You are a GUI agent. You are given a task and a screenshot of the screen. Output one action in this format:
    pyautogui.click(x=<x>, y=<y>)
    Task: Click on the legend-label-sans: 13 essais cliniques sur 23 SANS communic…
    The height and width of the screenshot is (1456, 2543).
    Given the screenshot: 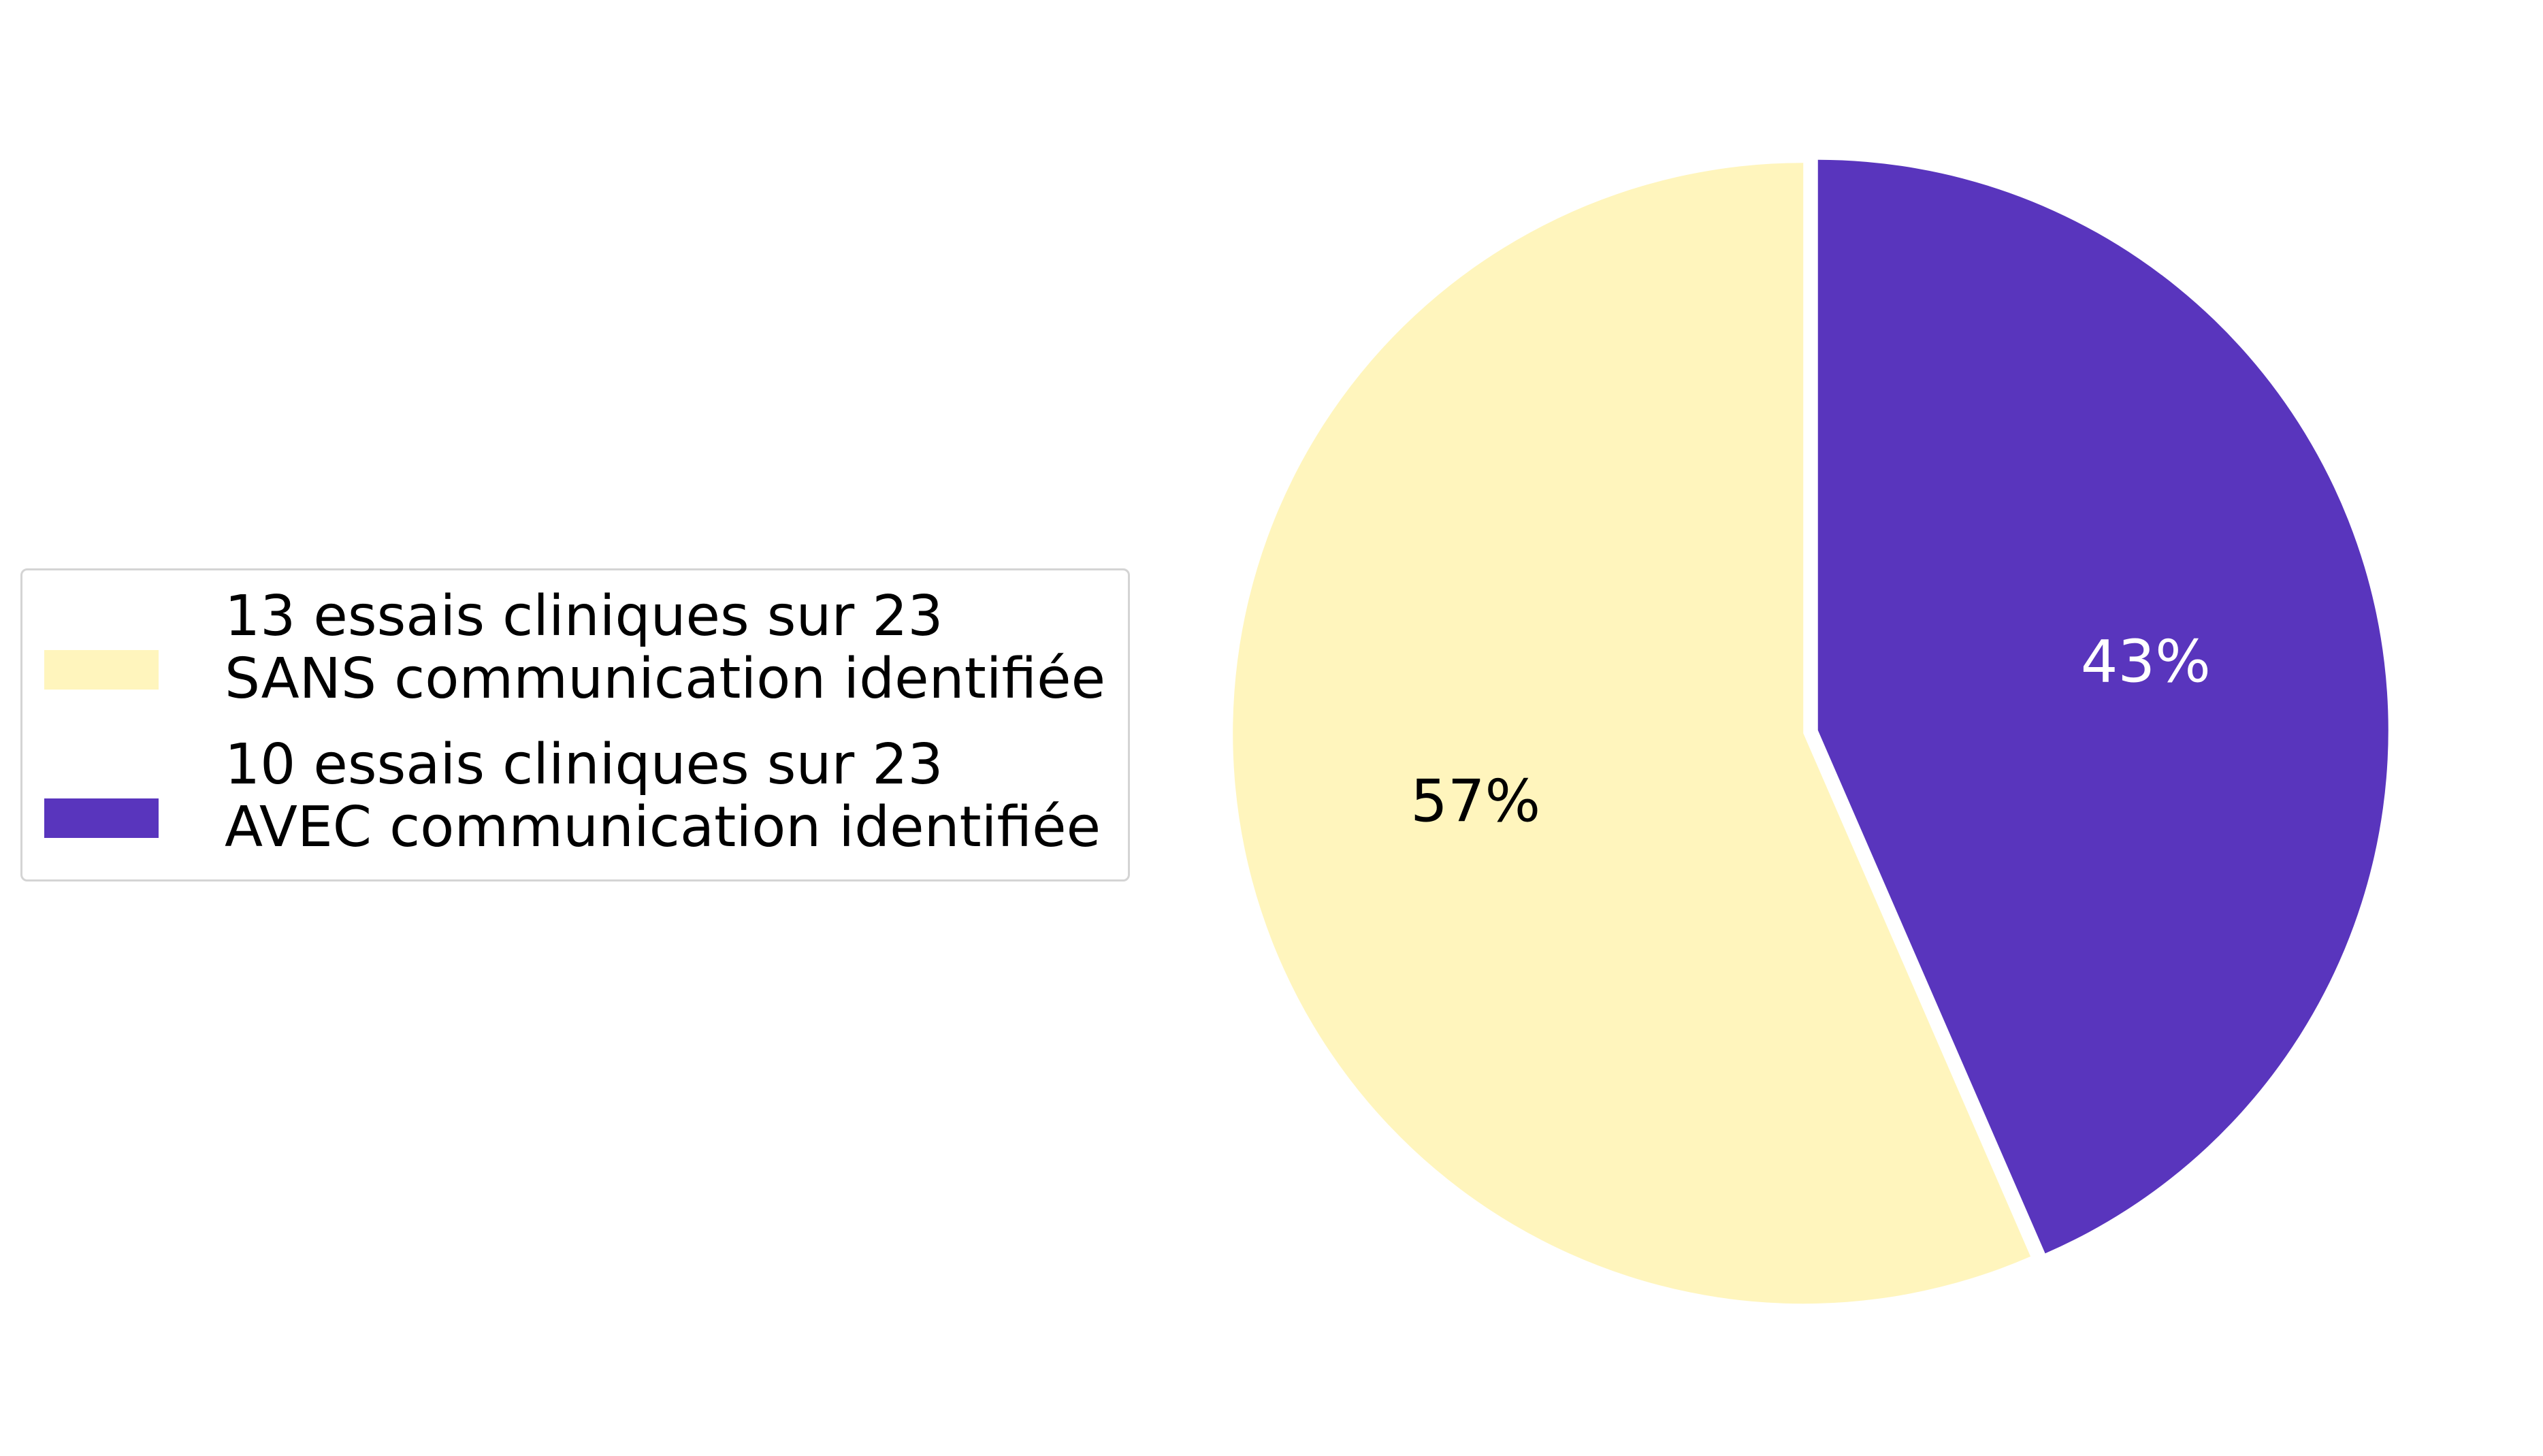 What is the action you would take?
    pyautogui.click(x=665, y=648)
    